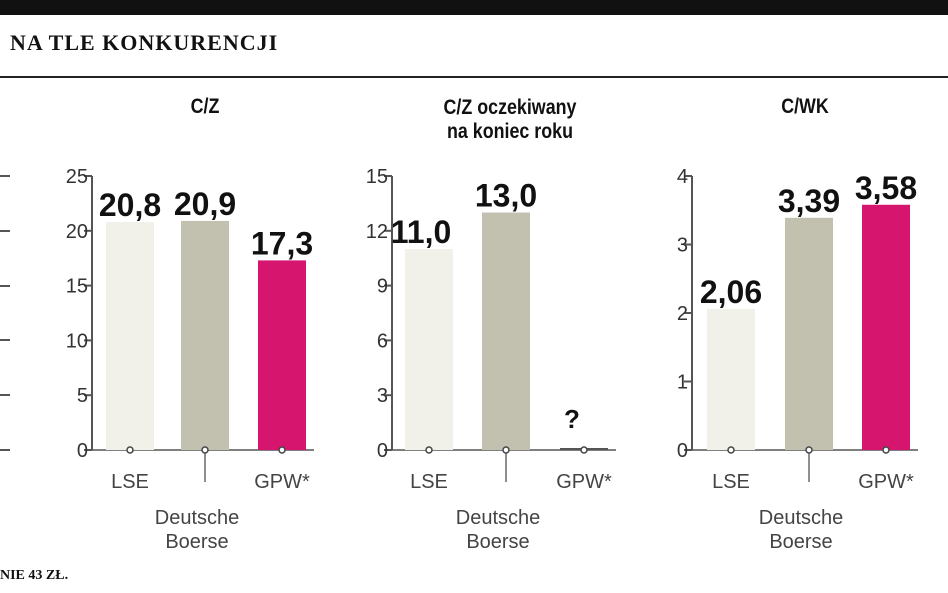 The width and height of the screenshot is (948, 593). I want to click on value-label: 13,0, so click(506, 196).